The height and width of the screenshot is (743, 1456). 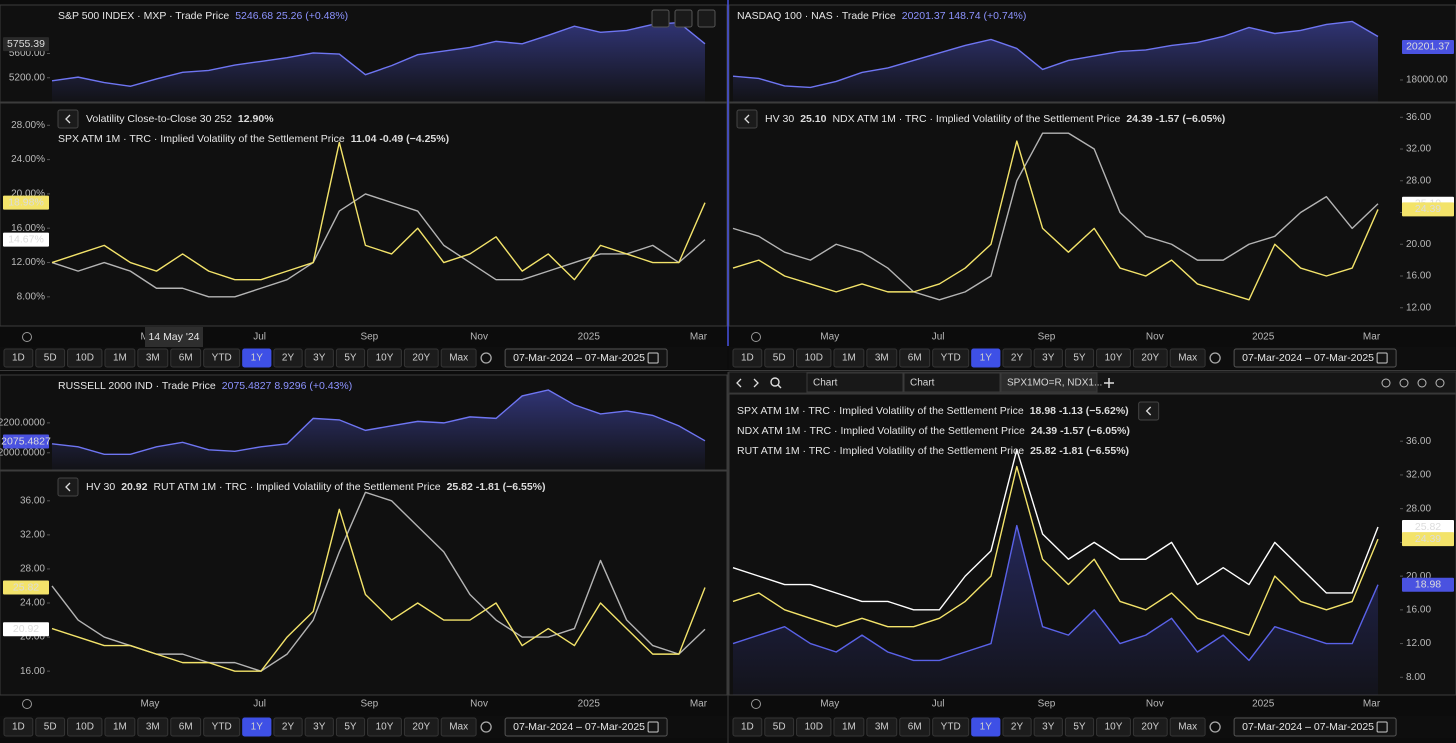 What do you see at coordinates (1079, 411) in the screenshot?
I see `legend-readout: 18.98 -1.13 (−5.62%)` at bounding box center [1079, 411].